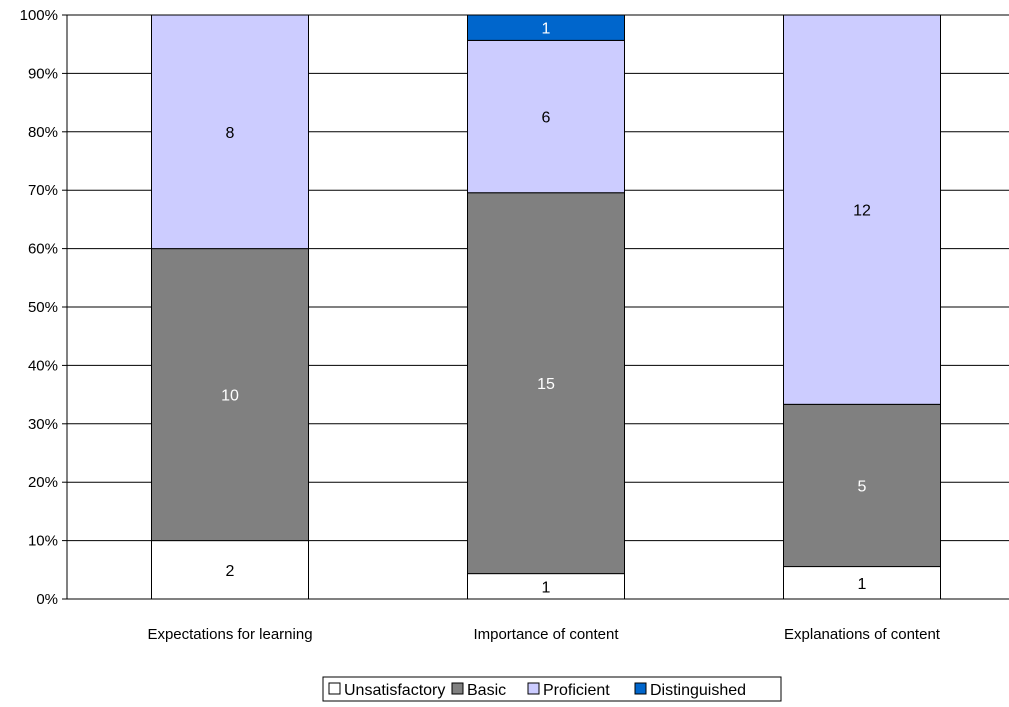 This screenshot has height=707, width=1009. Describe the element at coordinates (43, 307) in the screenshot. I see `y-tick-label: 50%` at that location.